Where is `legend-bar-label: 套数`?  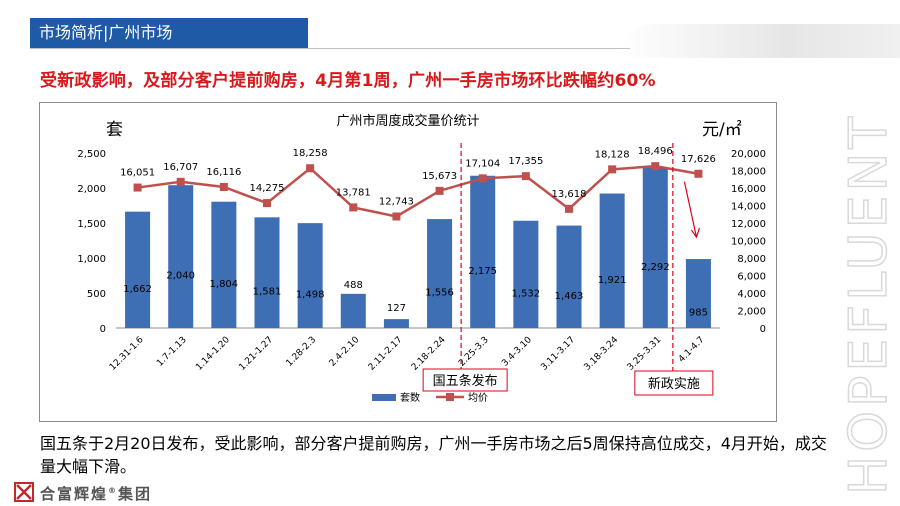
legend-bar-label: 套数 is located at coordinates (410, 397).